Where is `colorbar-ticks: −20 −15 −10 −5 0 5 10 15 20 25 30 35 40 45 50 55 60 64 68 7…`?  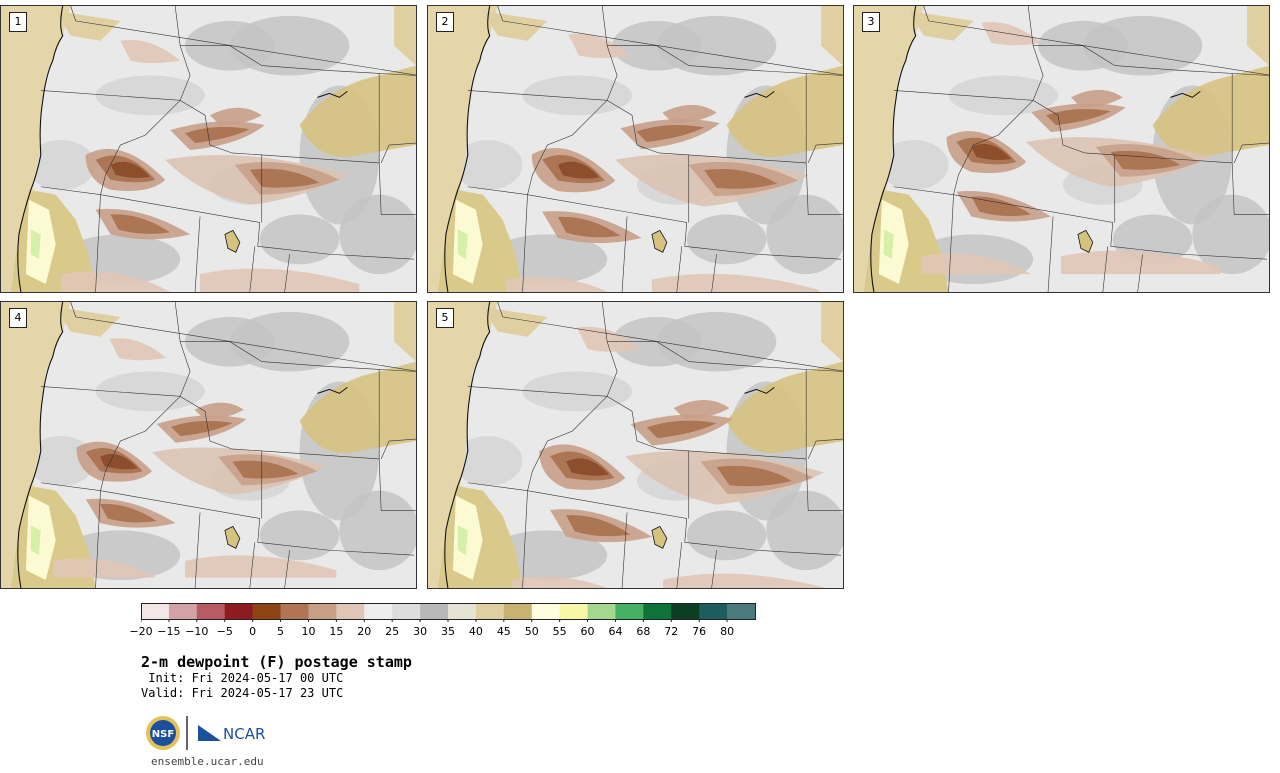 colorbar-ticks: −20 −15 −10 −5 0 5 10 15 20 25 30 35 40 45 50 55 60 64 68 7… is located at coordinates (455, 631).